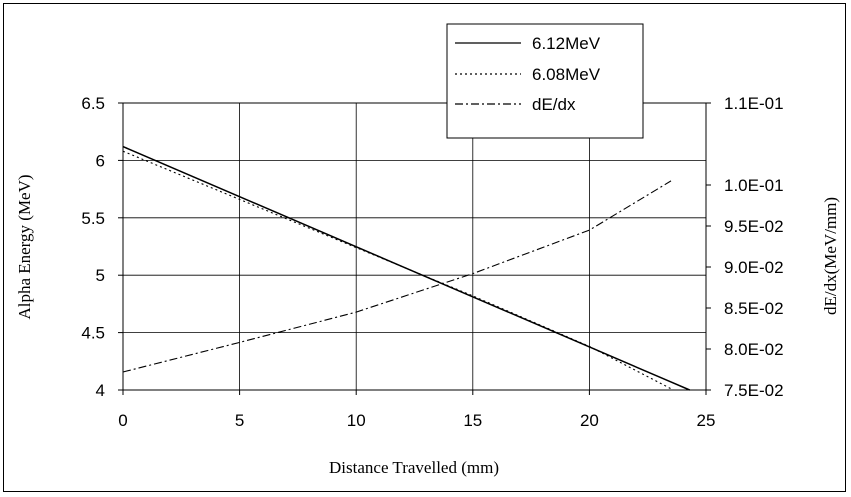 The height and width of the screenshot is (497, 851). Describe the element at coordinates (566, 43) in the screenshot. I see `legend-label-6-12mev: 6.12MeV` at that location.